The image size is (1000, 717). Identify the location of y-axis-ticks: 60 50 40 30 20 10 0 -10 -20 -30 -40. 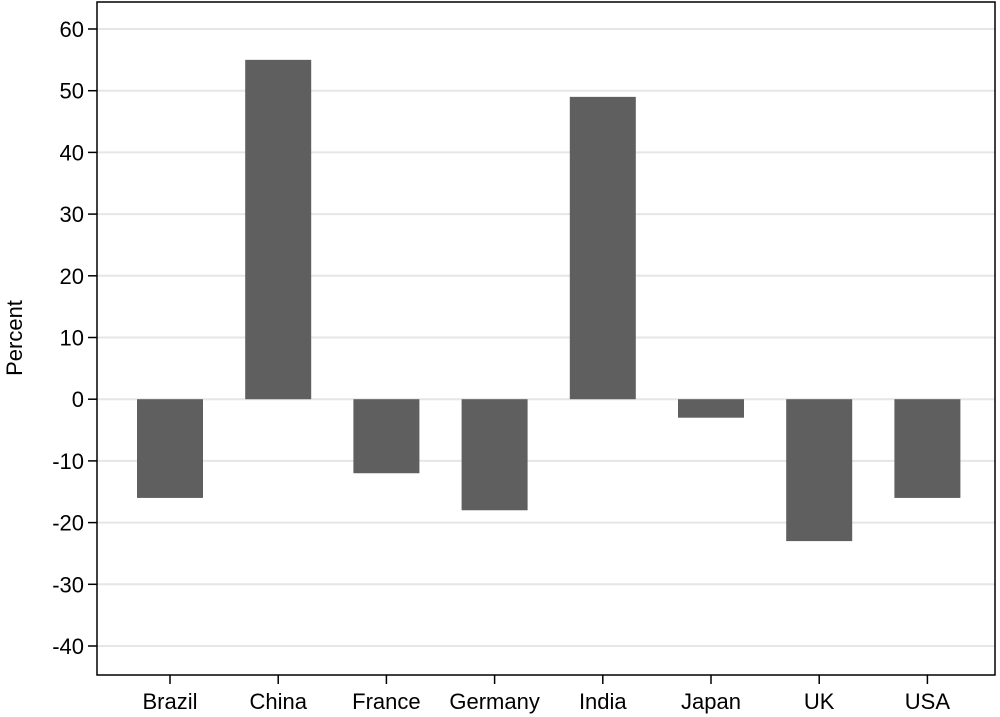
(74, 338).